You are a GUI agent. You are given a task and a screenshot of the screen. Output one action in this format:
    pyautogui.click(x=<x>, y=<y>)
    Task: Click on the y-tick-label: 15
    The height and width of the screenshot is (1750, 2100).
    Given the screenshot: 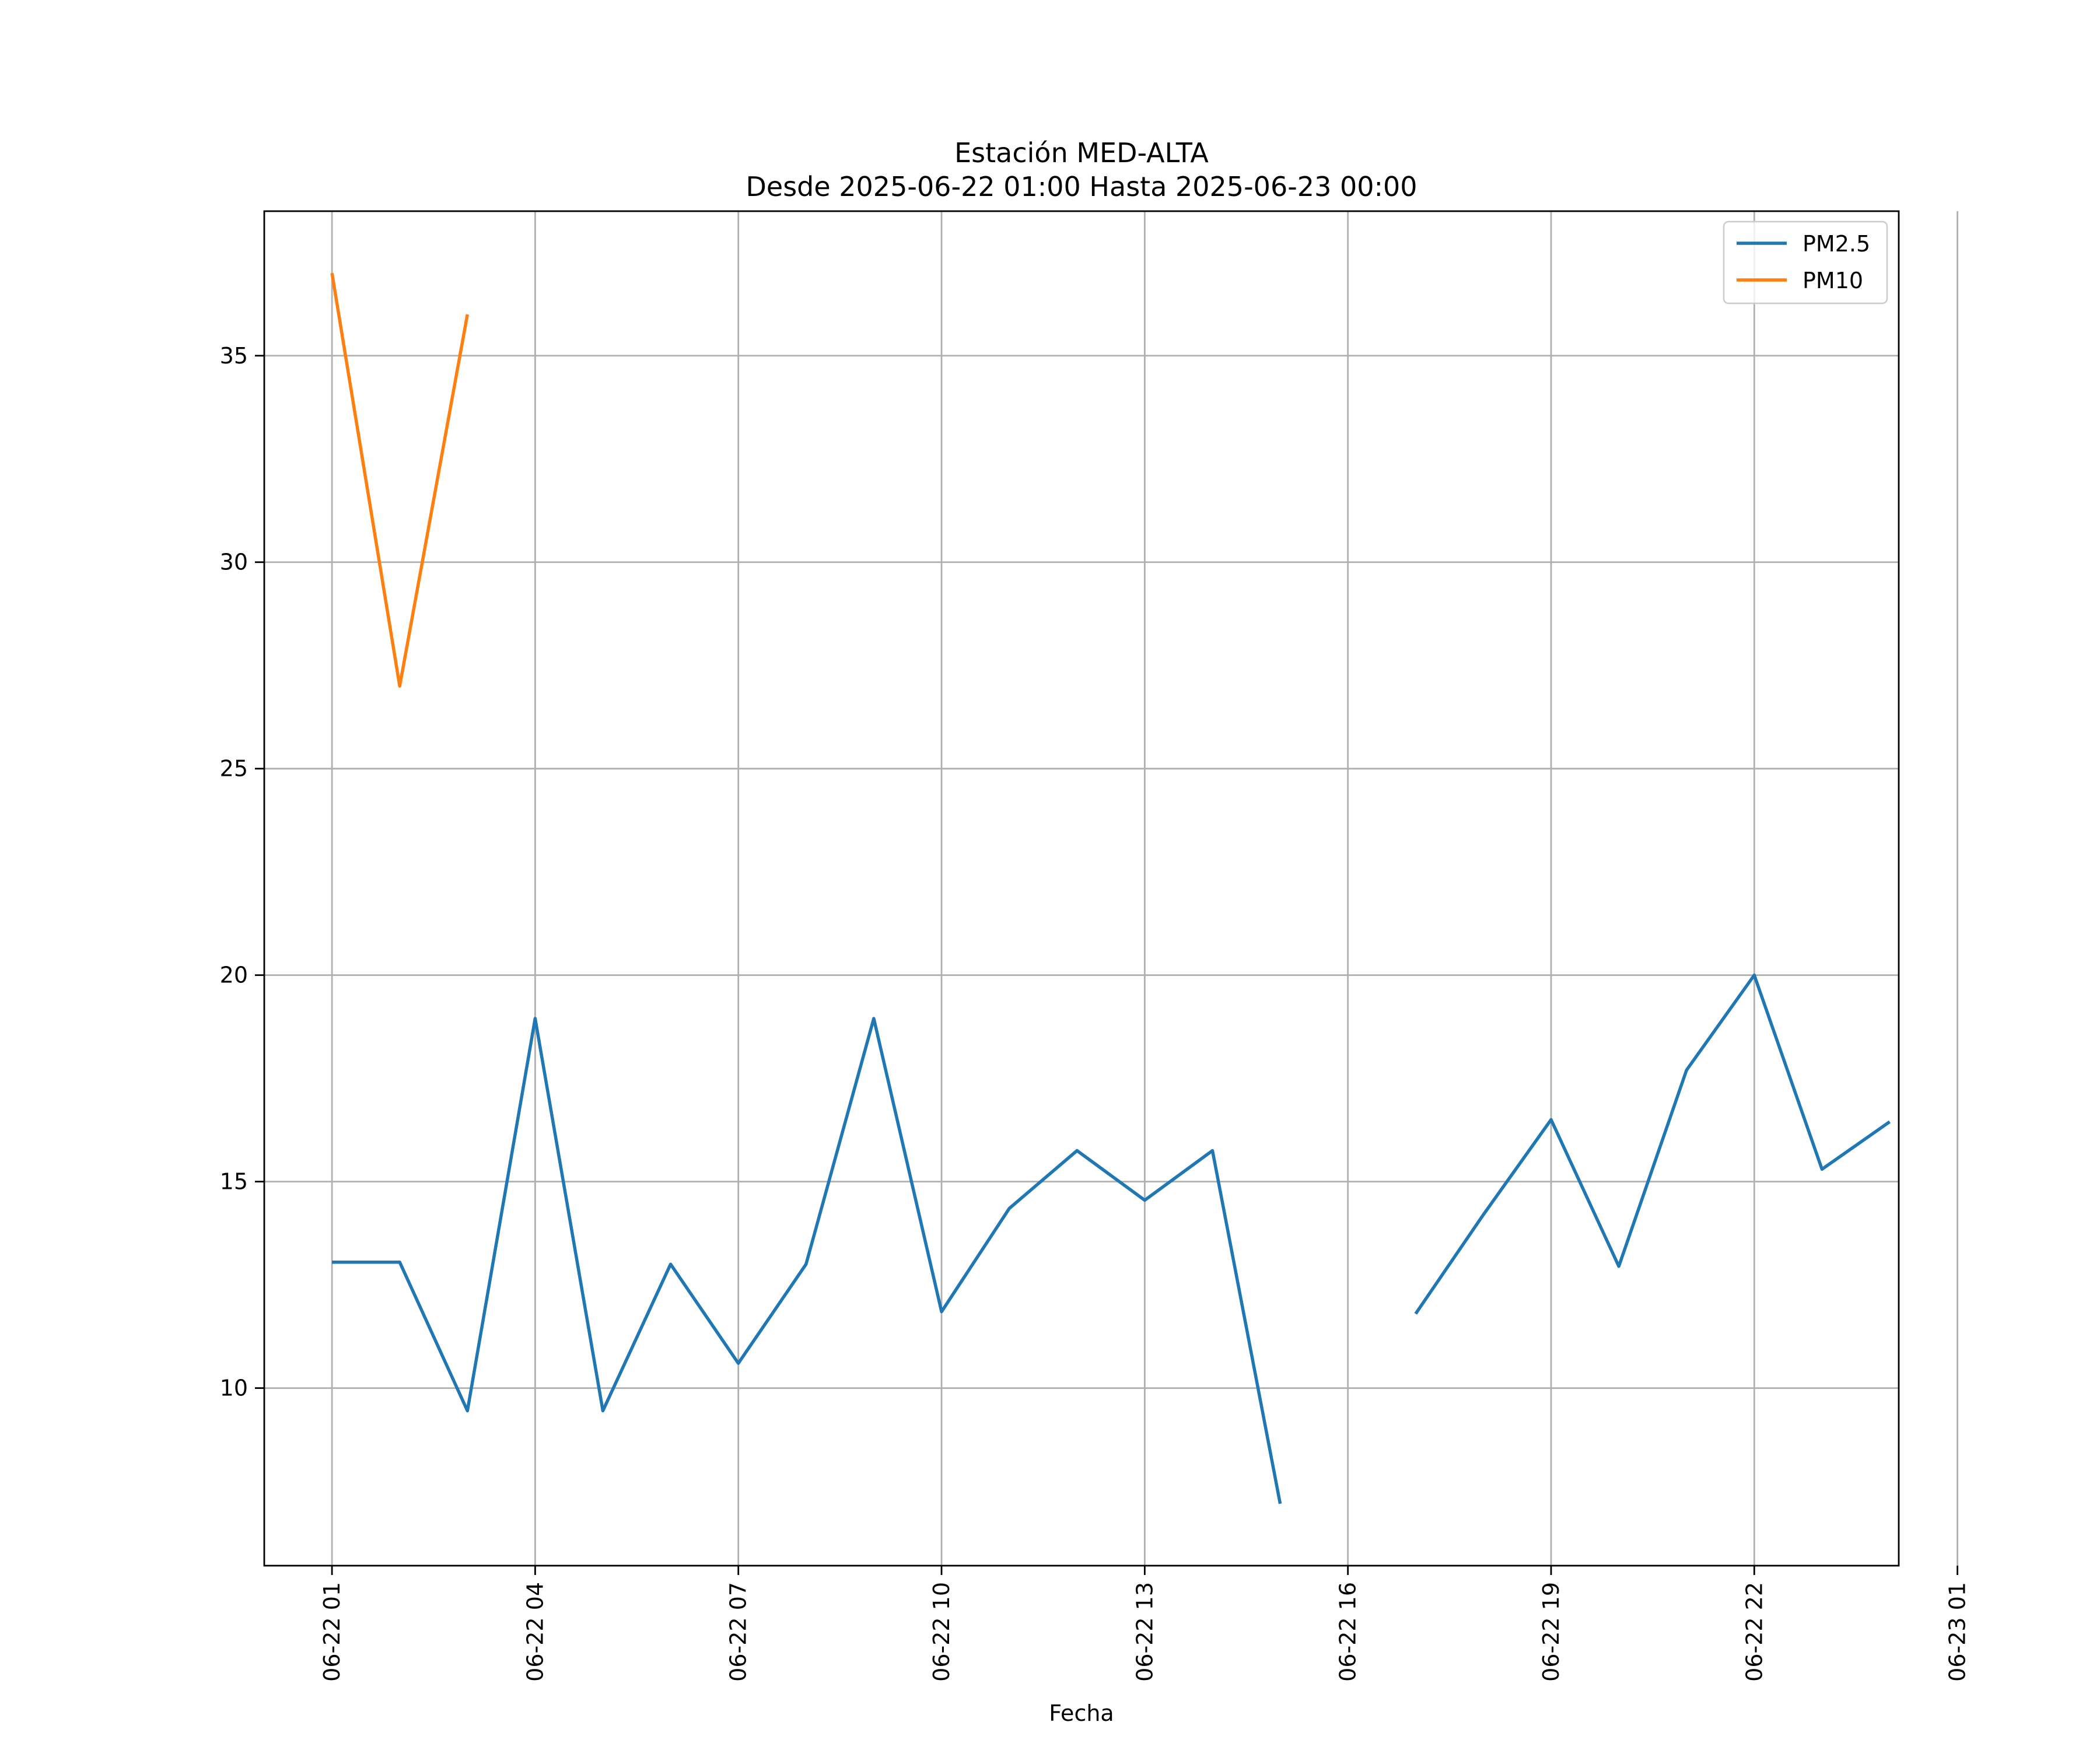 What is the action you would take?
    pyautogui.click(x=234, y=1182)
    